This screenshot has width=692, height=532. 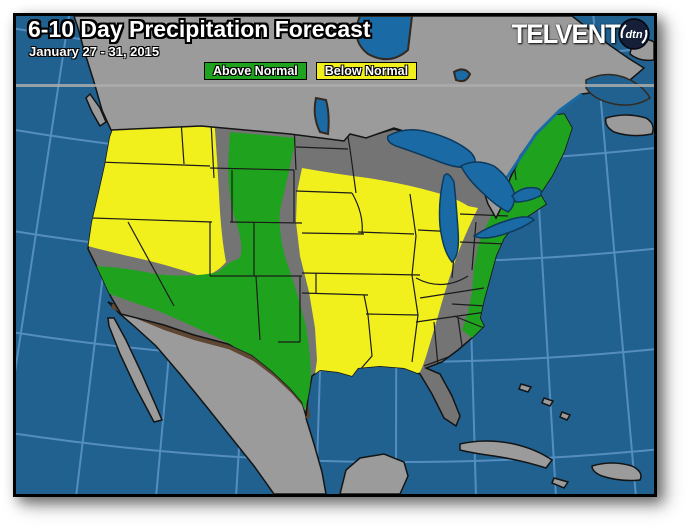 I want to click on legend-above-normal: Above Normal, so click(x=255, y=71).